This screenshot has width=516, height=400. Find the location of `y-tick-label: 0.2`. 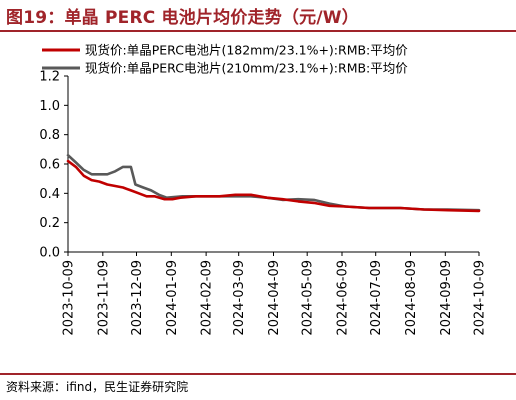

y-tick-label: 0.2 is located at coordinates (49, 223).